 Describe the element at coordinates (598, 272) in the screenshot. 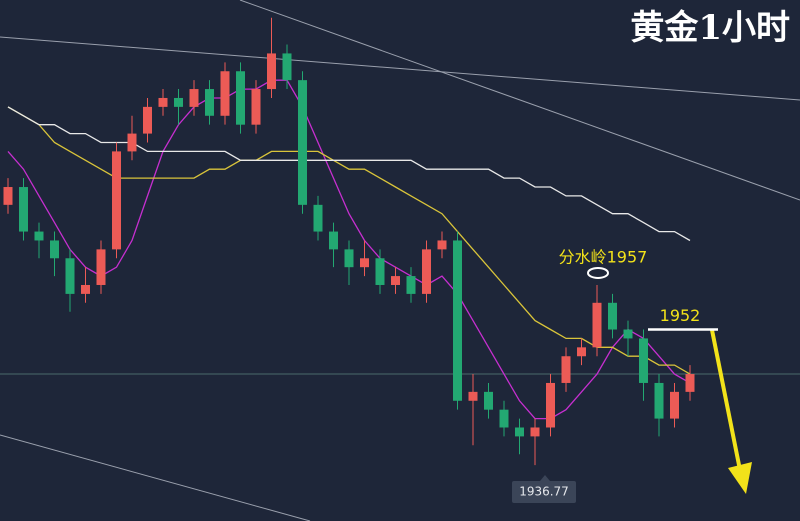

I see `level-marker` at that location.